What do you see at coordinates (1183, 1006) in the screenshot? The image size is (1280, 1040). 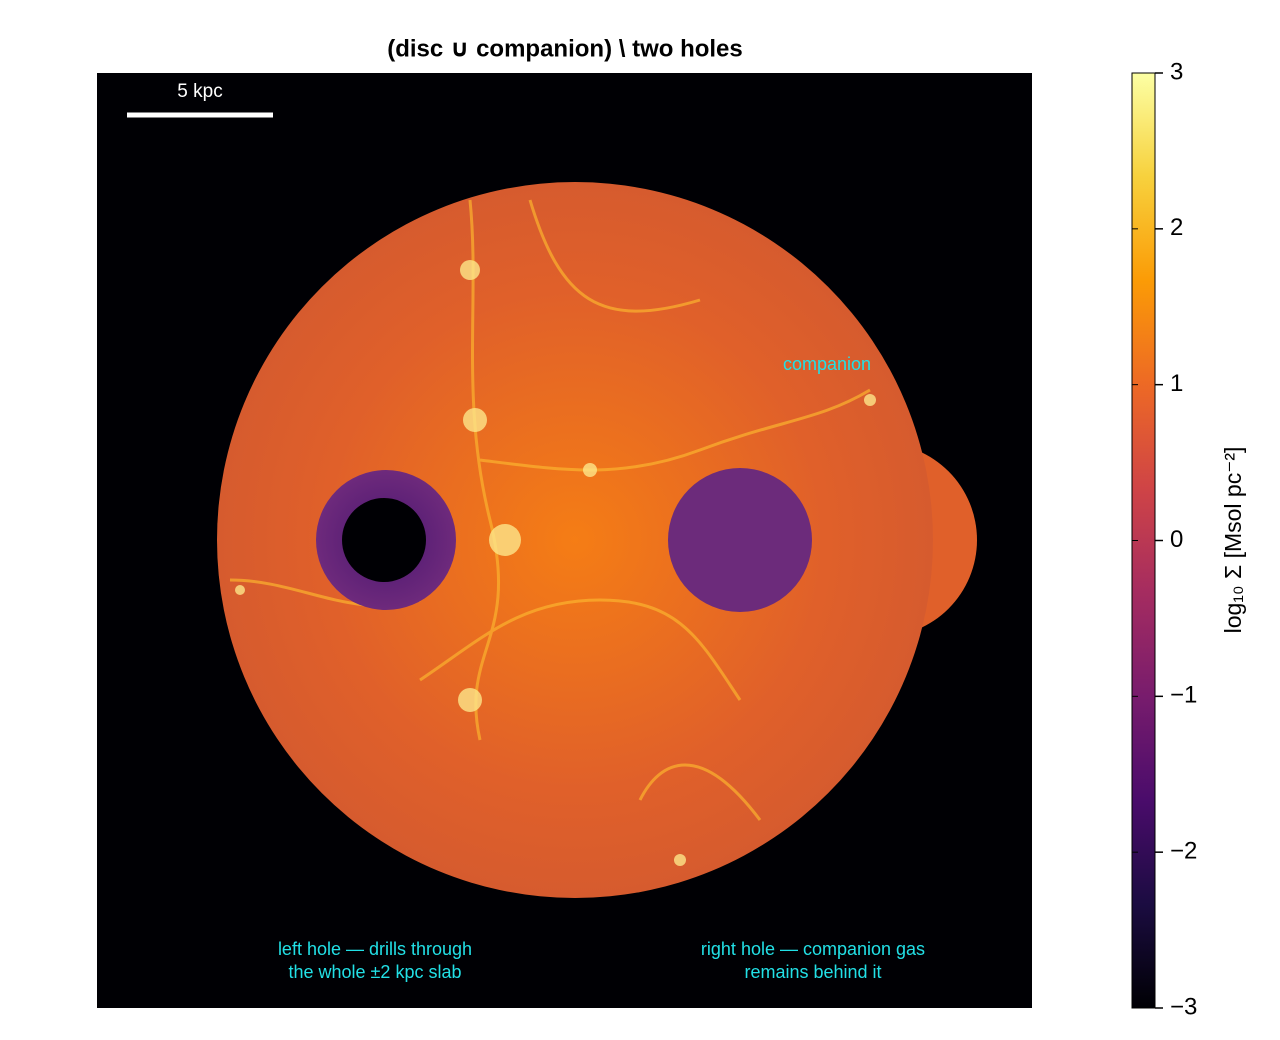 I see `colorbar-tick-label: −3` at bounding box center [1183, 1006].